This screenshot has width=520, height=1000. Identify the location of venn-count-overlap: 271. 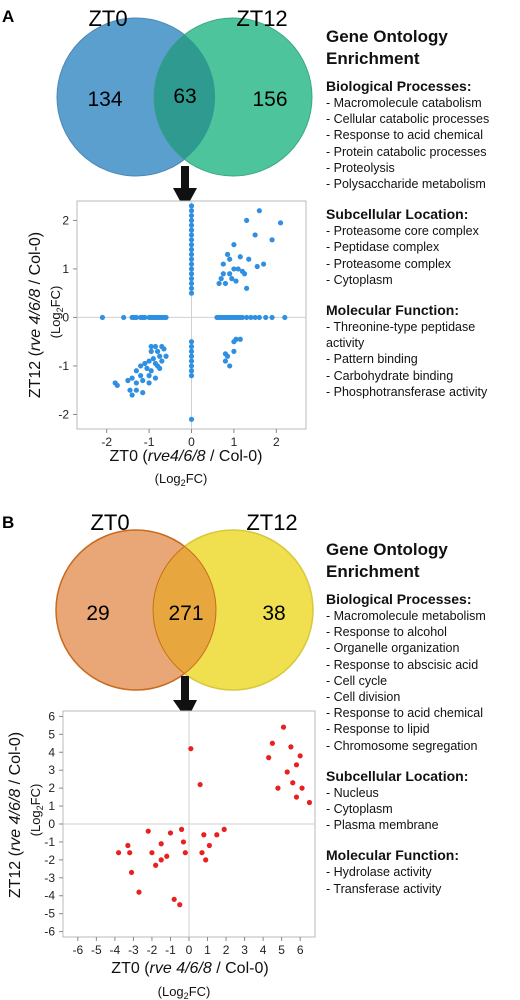
(185, 613).